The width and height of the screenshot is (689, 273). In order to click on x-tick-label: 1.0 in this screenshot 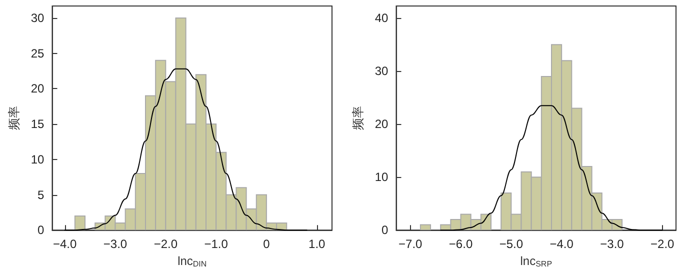, I will do `click(317, 244)`.